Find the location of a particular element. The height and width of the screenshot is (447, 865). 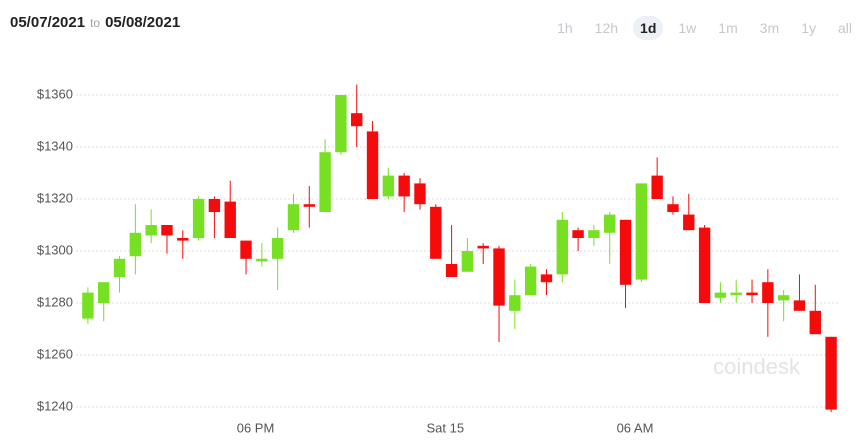

date-separator: to is located at coordinates (95, 23).